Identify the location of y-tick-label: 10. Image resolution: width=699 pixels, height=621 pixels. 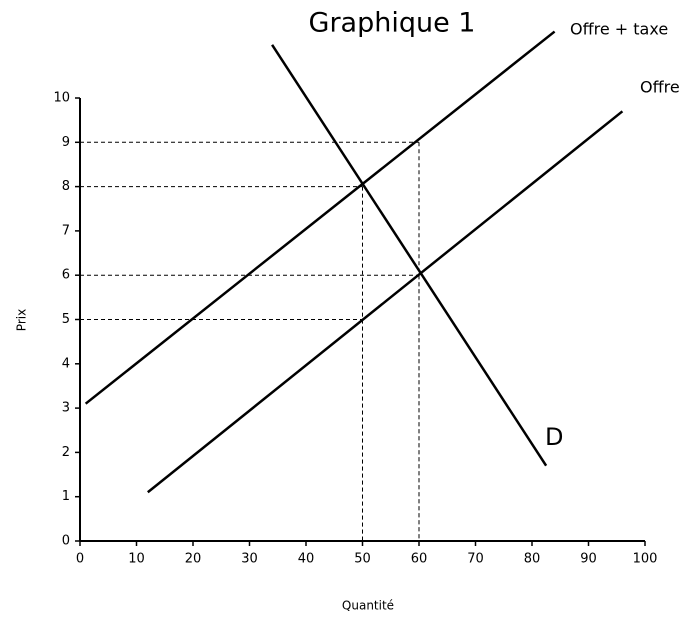
(61, 98).